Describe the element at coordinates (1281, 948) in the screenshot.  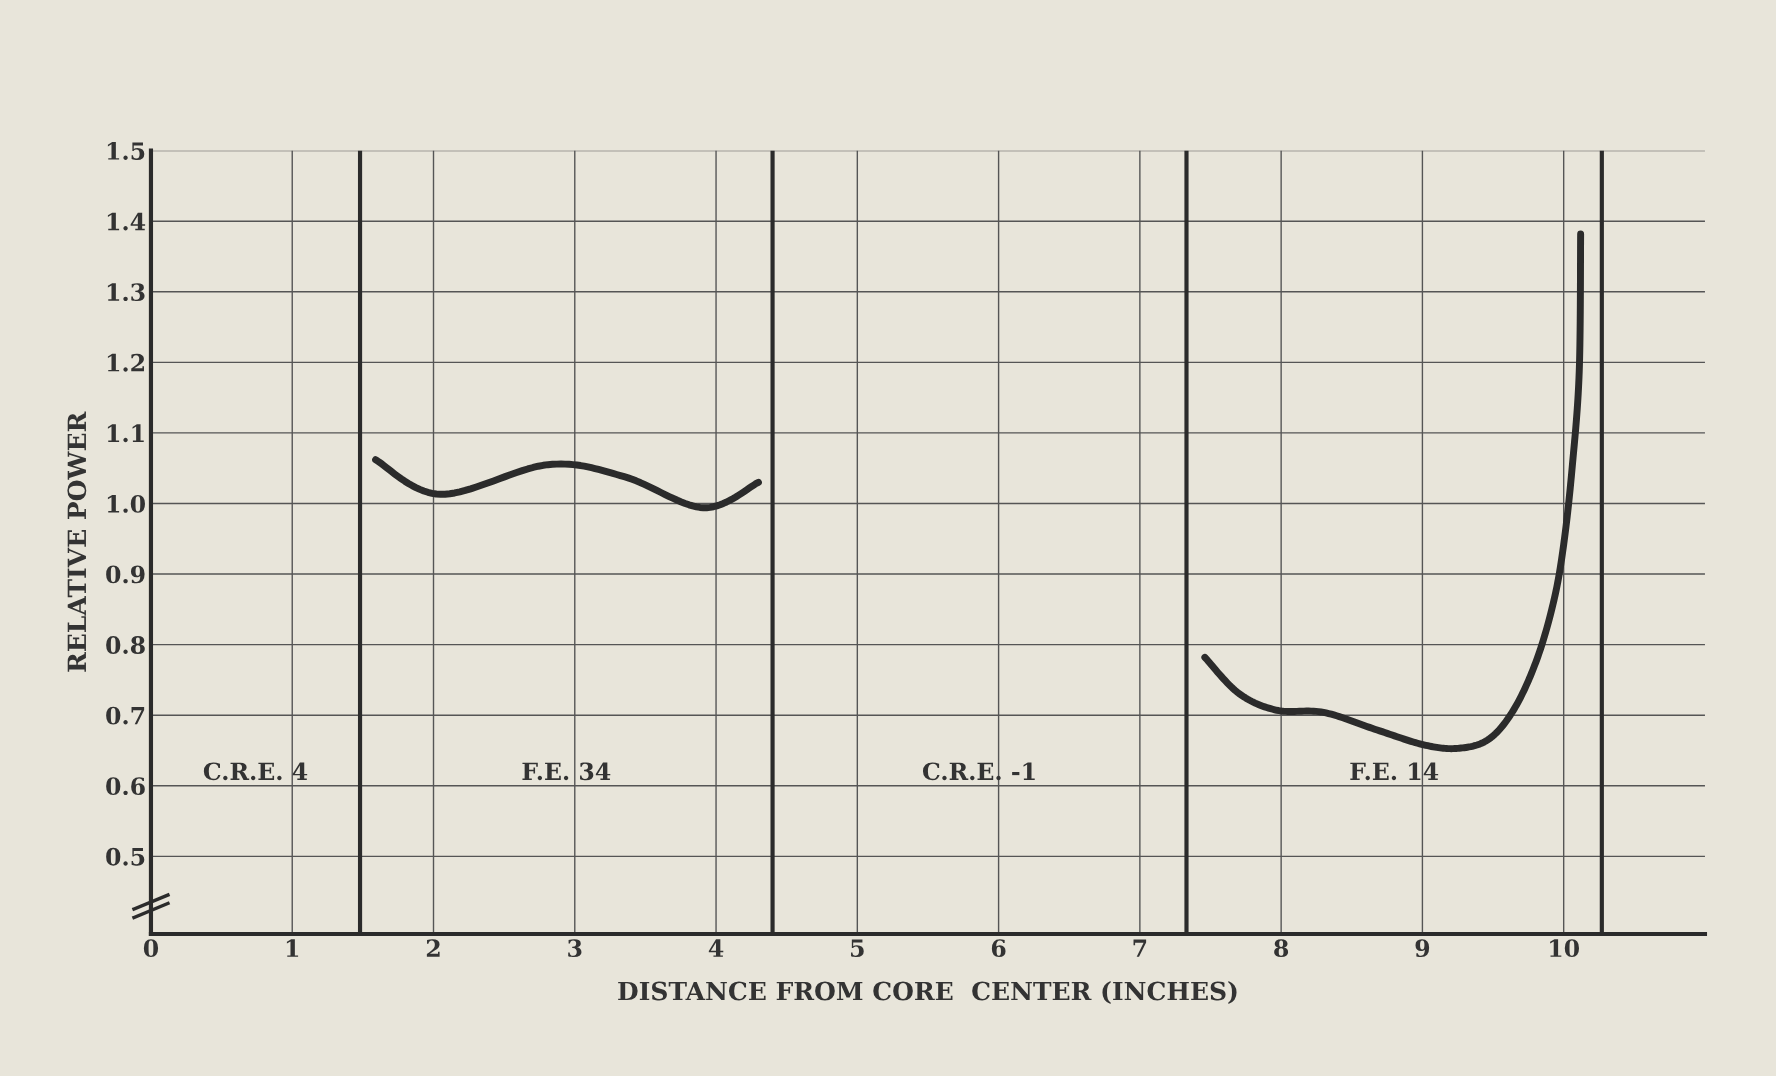
I see `x-tick-label: 8` at that location.